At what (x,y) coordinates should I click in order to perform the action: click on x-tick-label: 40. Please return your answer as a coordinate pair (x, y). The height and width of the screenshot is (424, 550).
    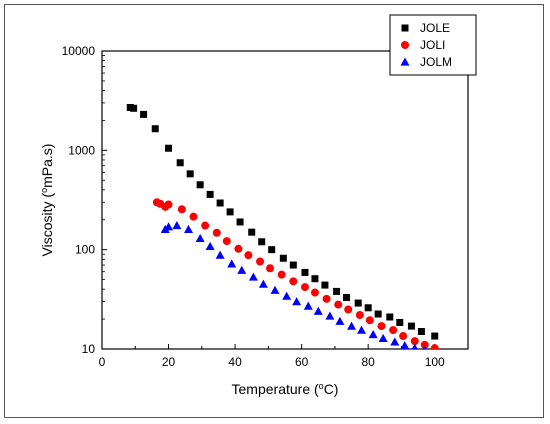
    Looking at the image, I should click on (235, 362).